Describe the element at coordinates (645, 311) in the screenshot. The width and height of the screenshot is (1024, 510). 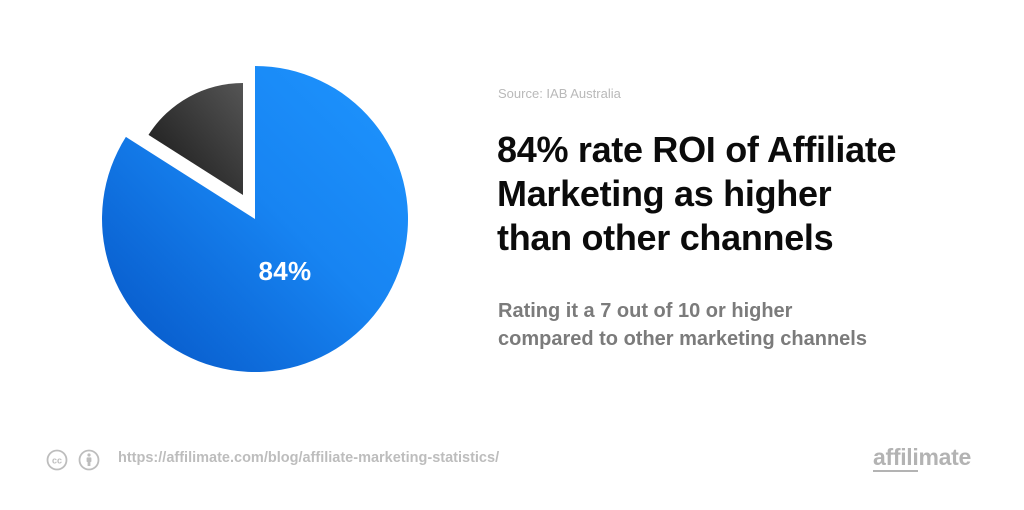
I see `subtext-line: Rating it a 7 out of 10 or higher` at that location.